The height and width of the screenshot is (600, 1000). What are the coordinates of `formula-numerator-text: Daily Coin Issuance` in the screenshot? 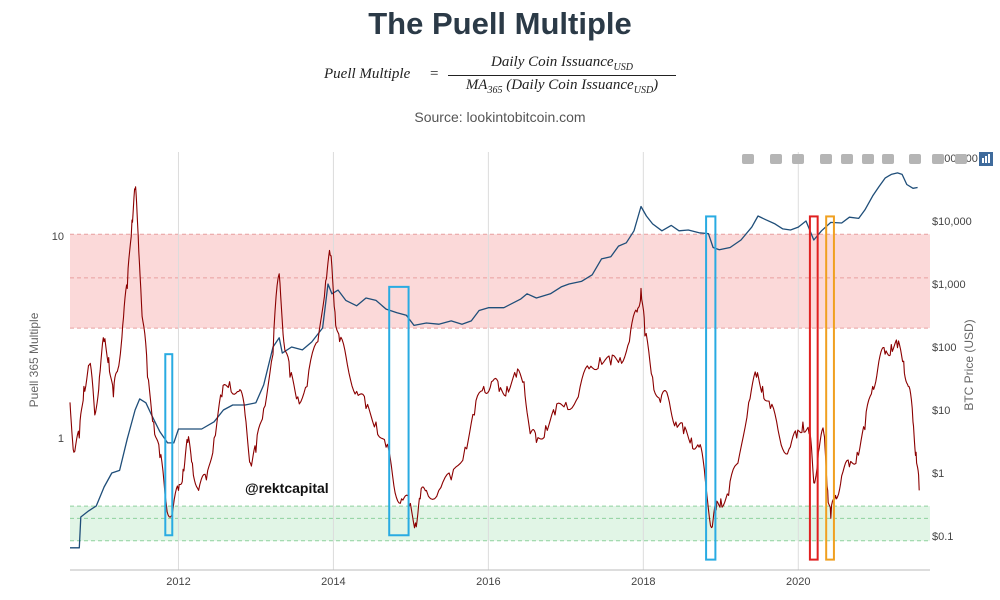 It's located at (552, 62).